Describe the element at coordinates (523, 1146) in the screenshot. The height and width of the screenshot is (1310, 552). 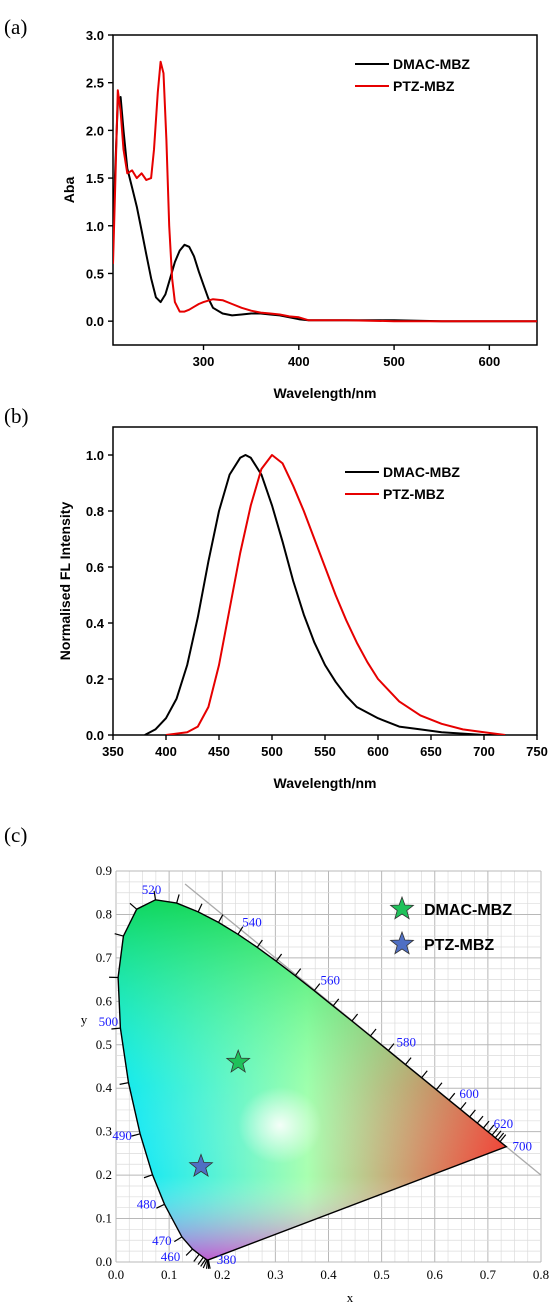
I see `c-wavelength-label-700: 700` at that location.